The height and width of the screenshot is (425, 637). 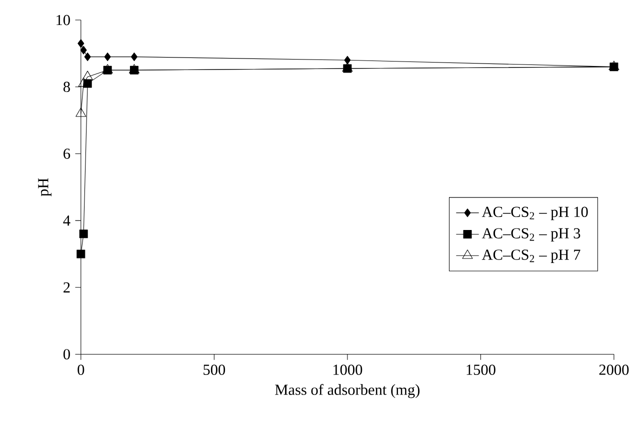 What do you see at coordinates (81, 369) in the screenshot?
I see `x-tick-label: 0` at bounding box center [81, 369].